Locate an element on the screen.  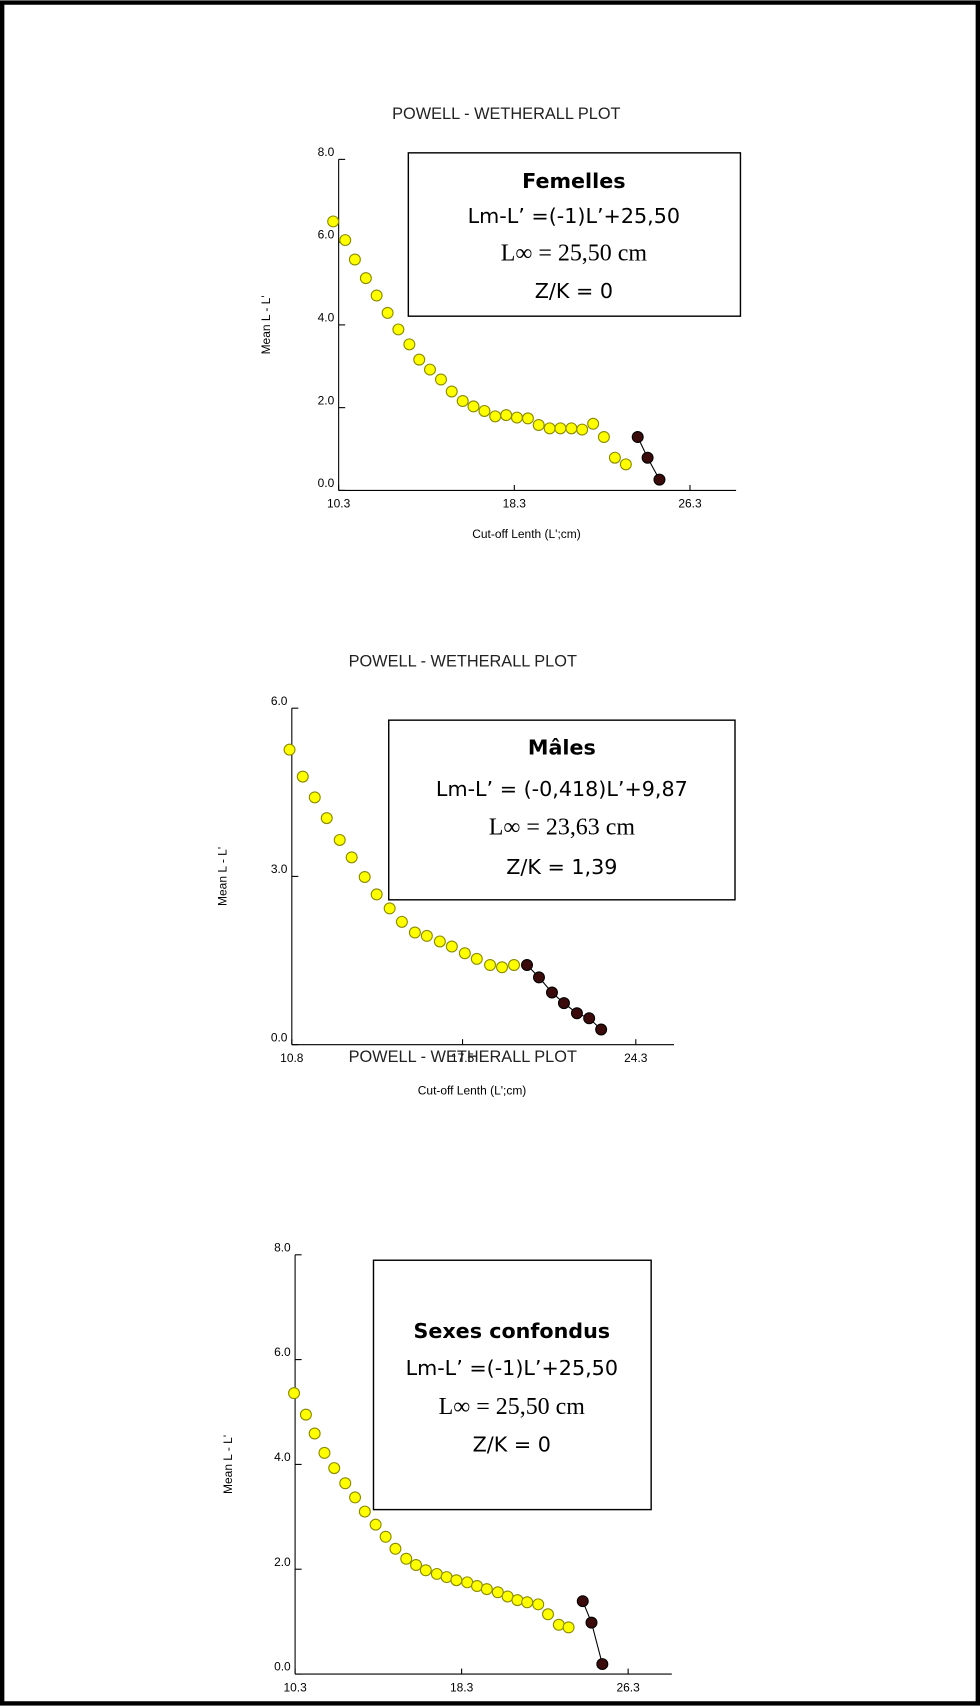
annotation-heading: Sexes confondus is located at coordinates (511, 1331).